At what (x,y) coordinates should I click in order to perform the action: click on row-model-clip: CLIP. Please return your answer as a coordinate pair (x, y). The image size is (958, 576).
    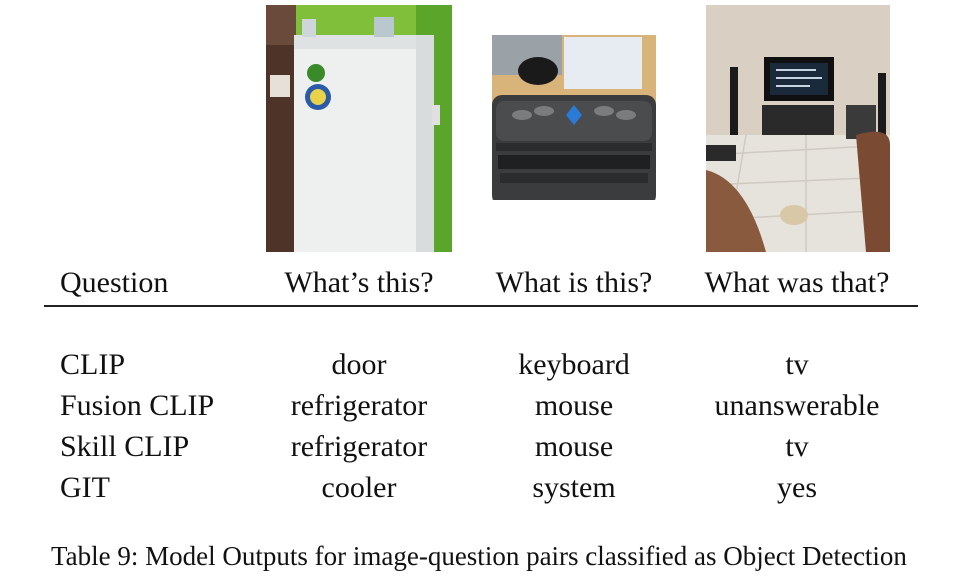
    Looking at the image, I should click on (93, 364).